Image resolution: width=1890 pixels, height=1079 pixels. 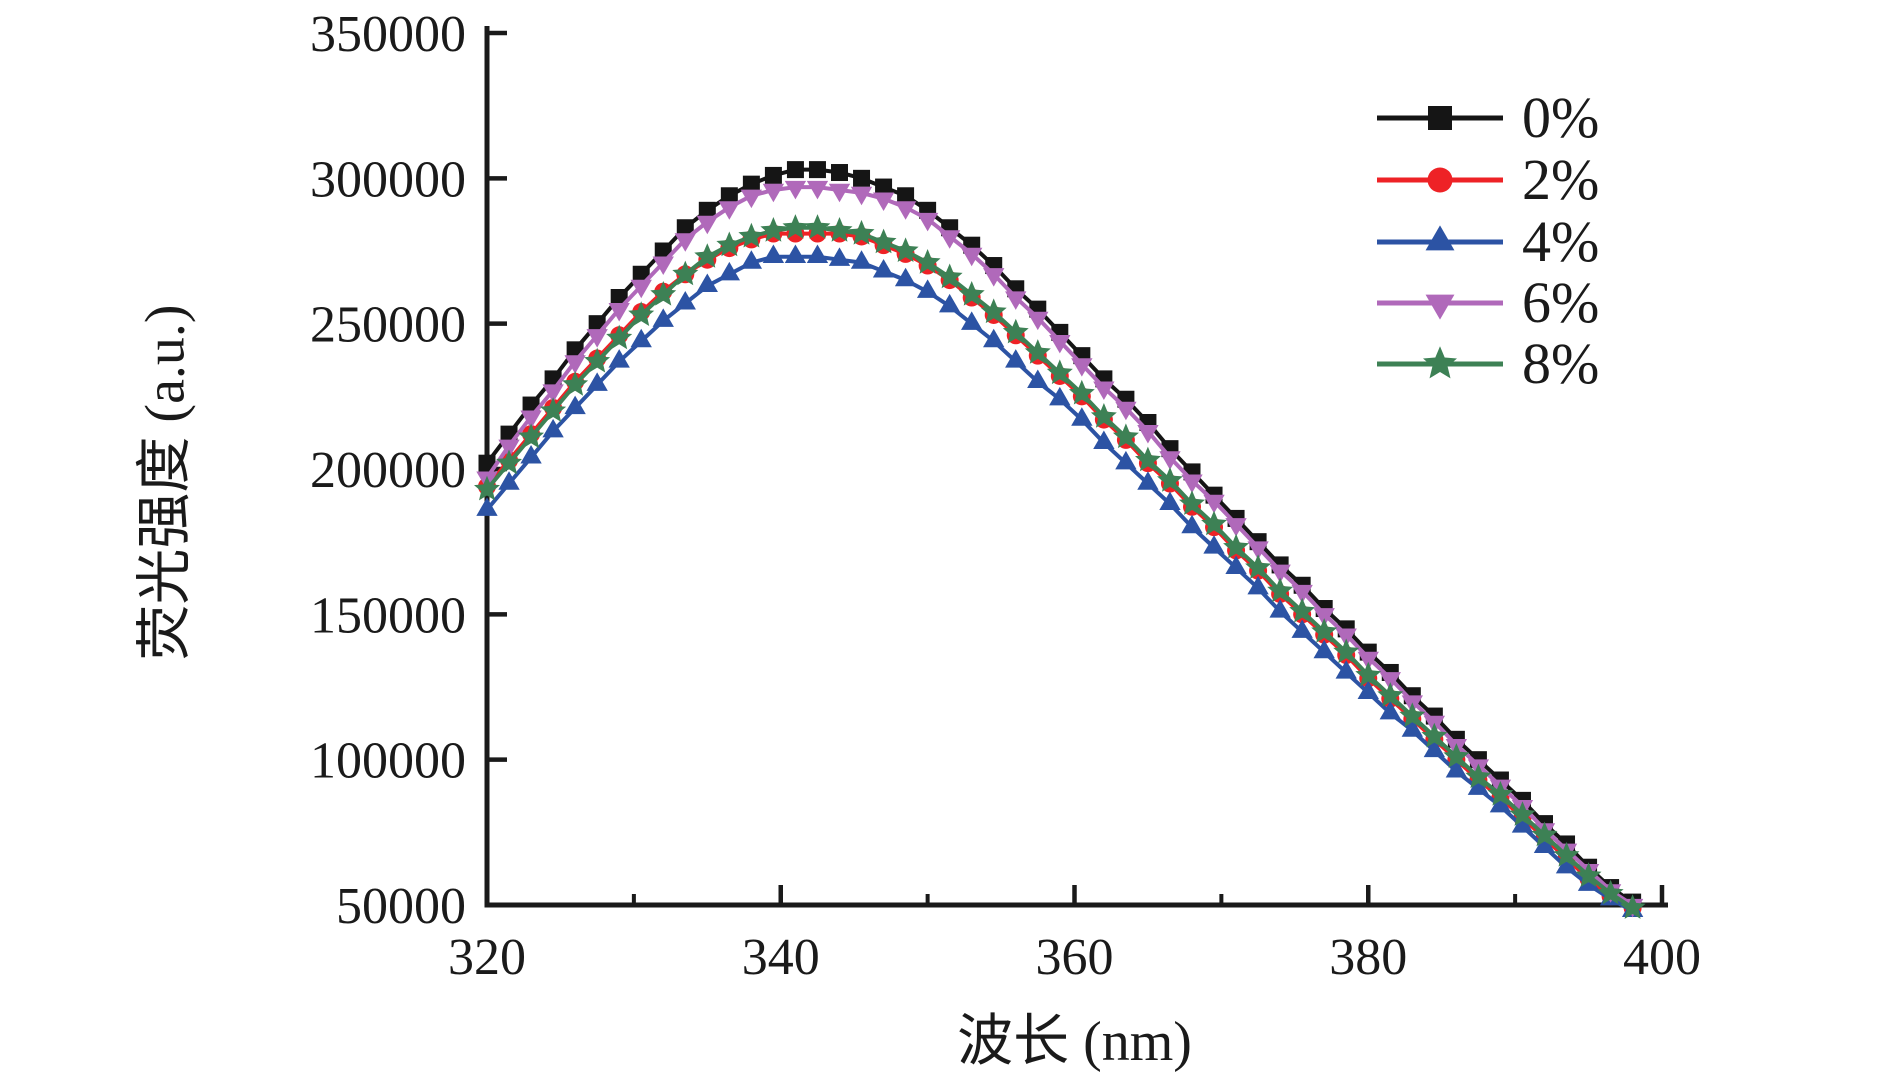 I want to click on y-tick-label: 200000, so click(x=388, y=470).